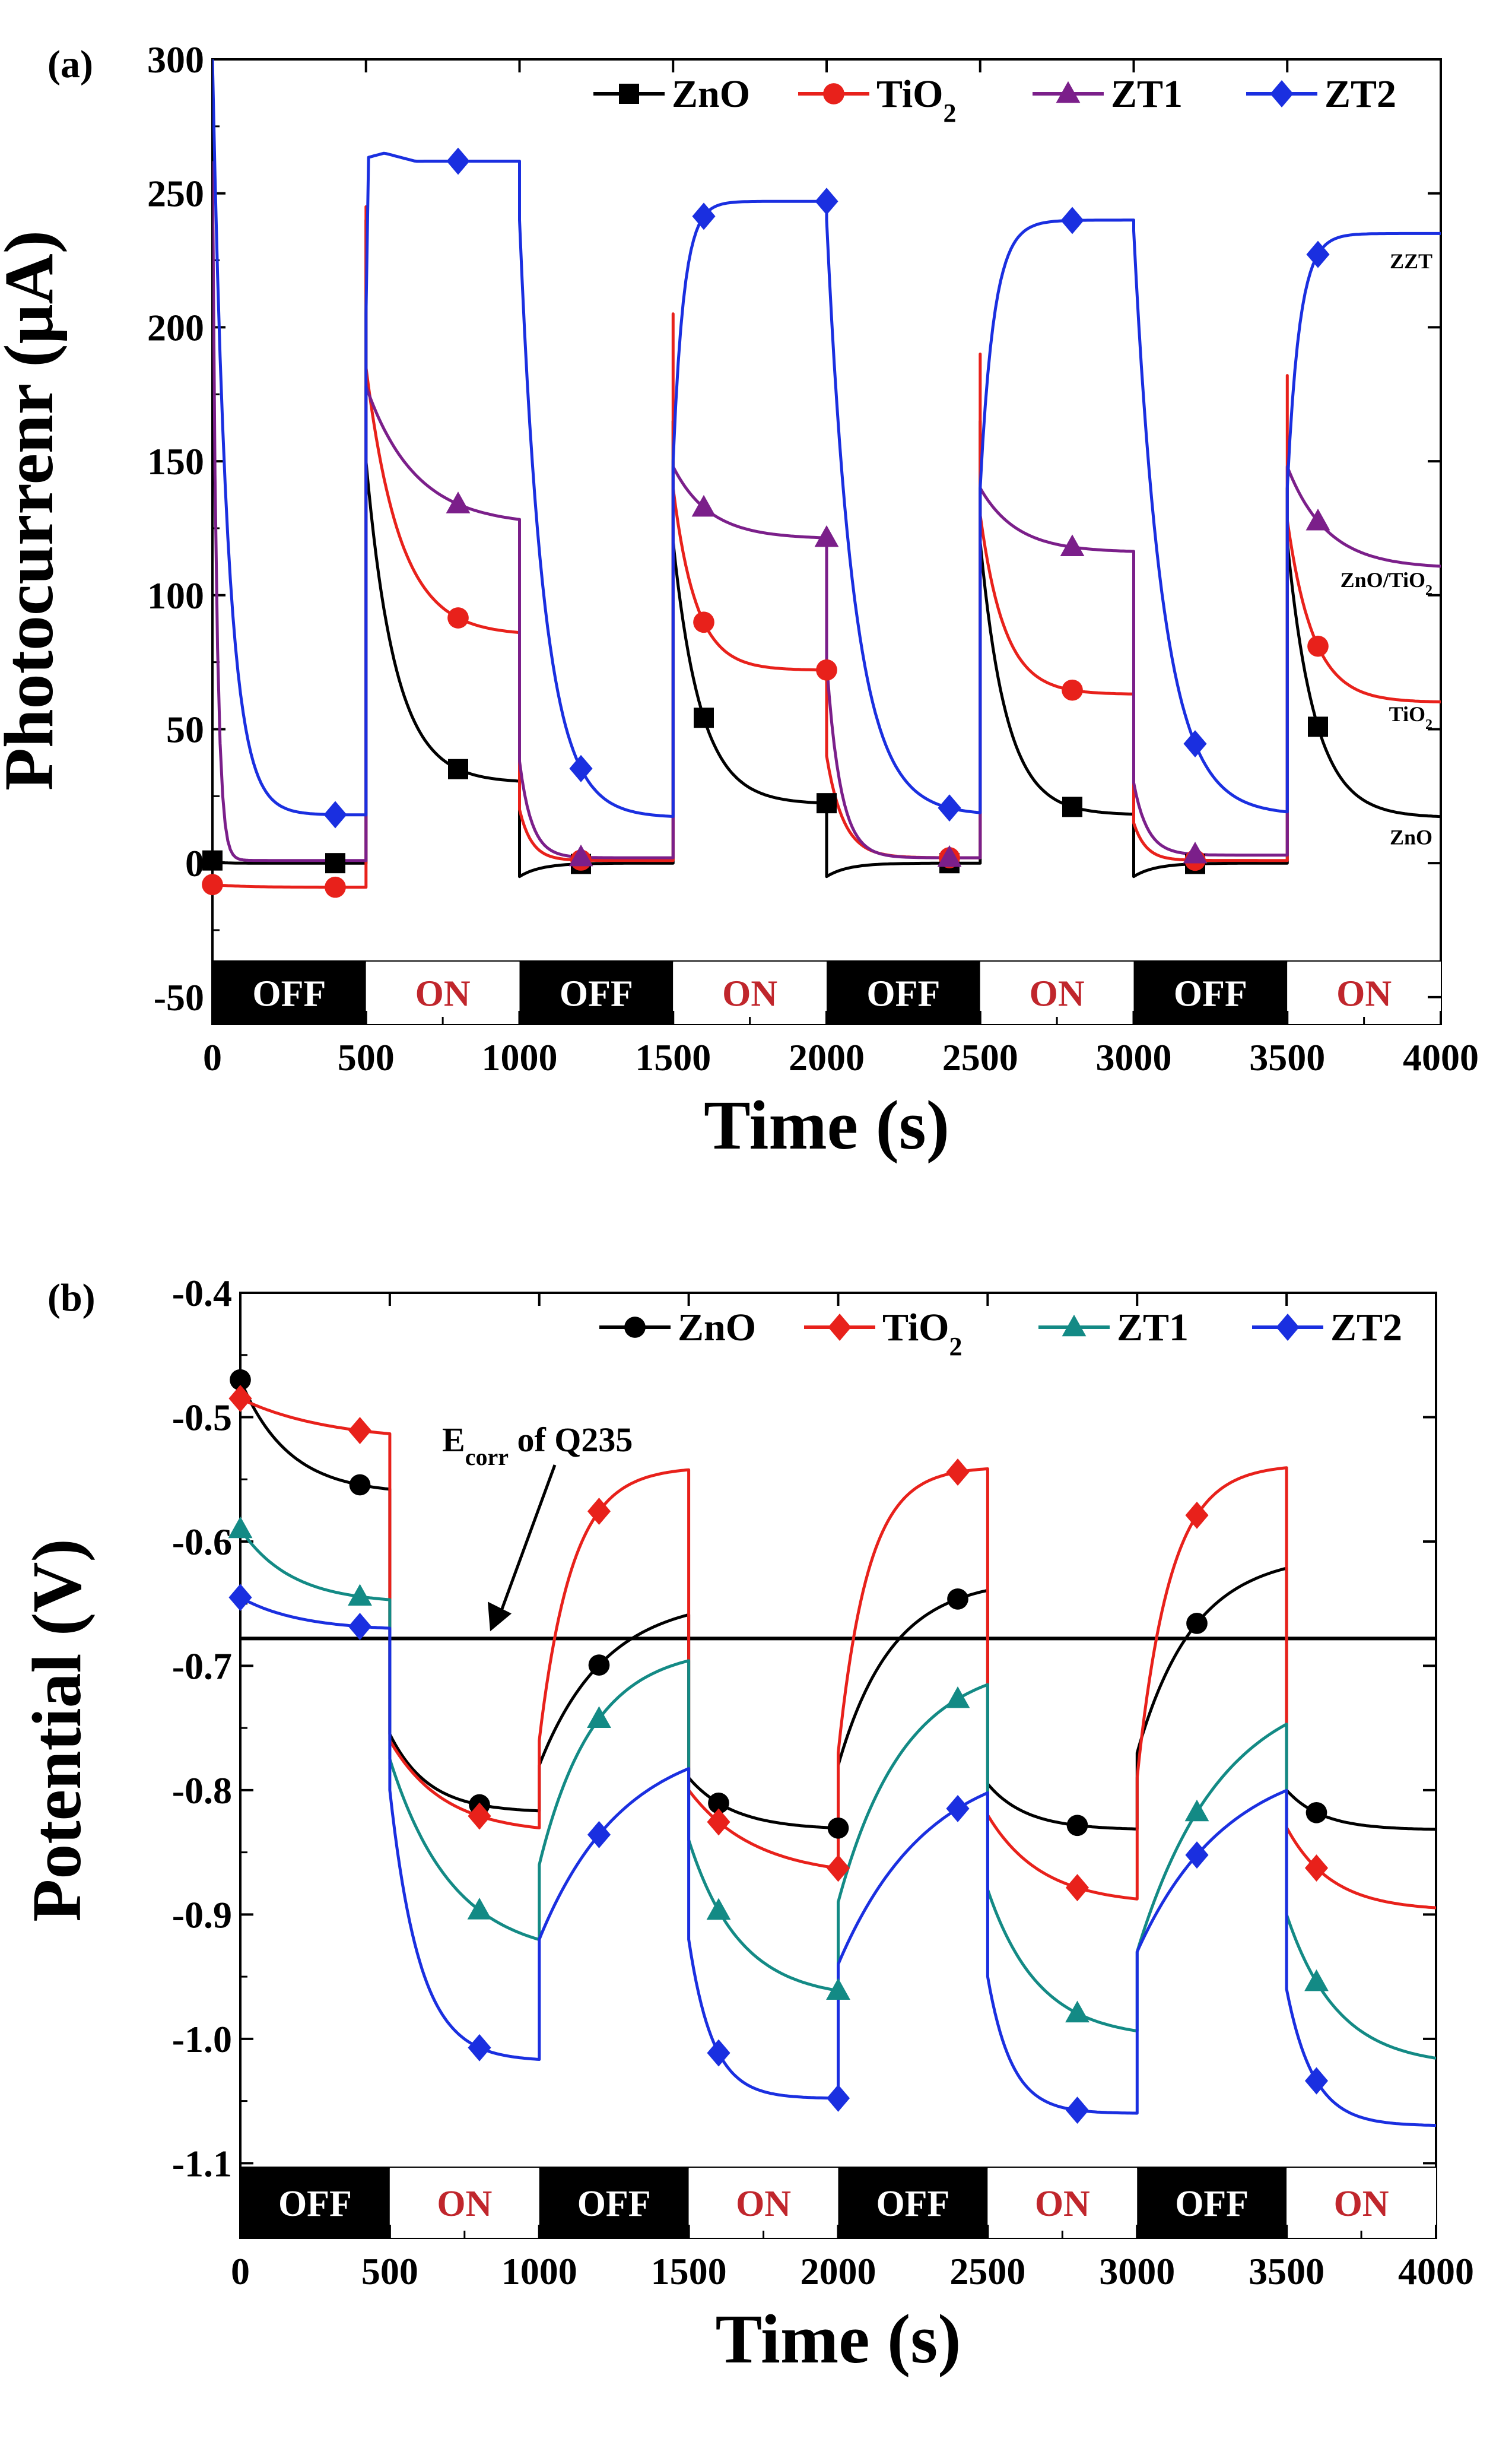  Describe the element at coordinates (526, 1543) in the screenshot. I see `annotation-arrow-shaft` at that location.